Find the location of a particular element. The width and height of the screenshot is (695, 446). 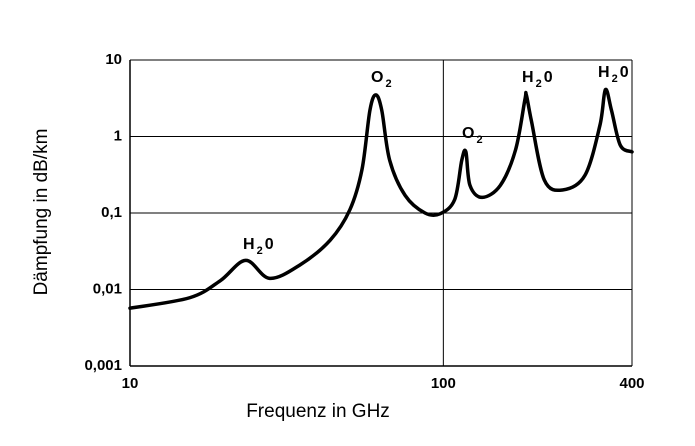

y-tick-label: 0,1 is located at coordinates (111, 212).